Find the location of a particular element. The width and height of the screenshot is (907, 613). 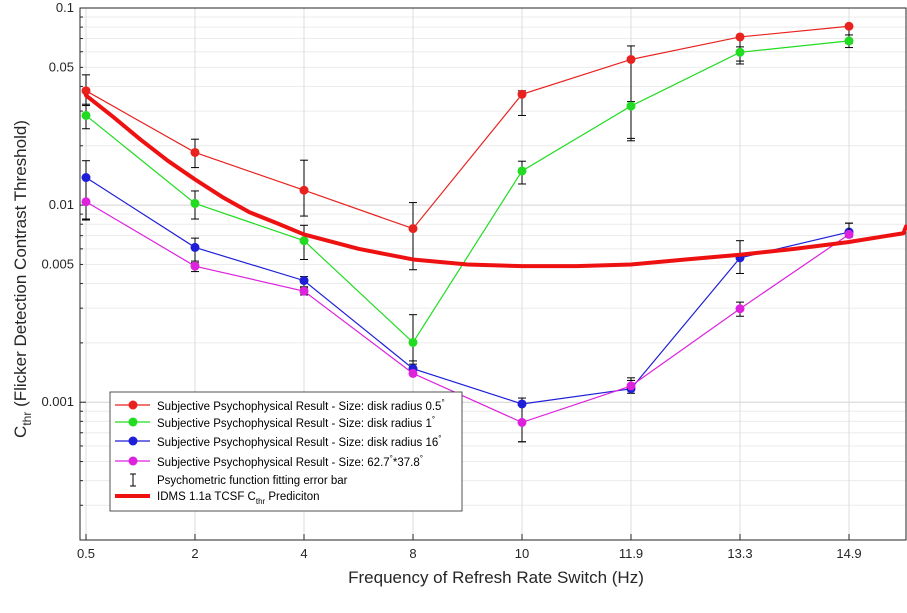

legend-box is located at coordinates (286, 451).